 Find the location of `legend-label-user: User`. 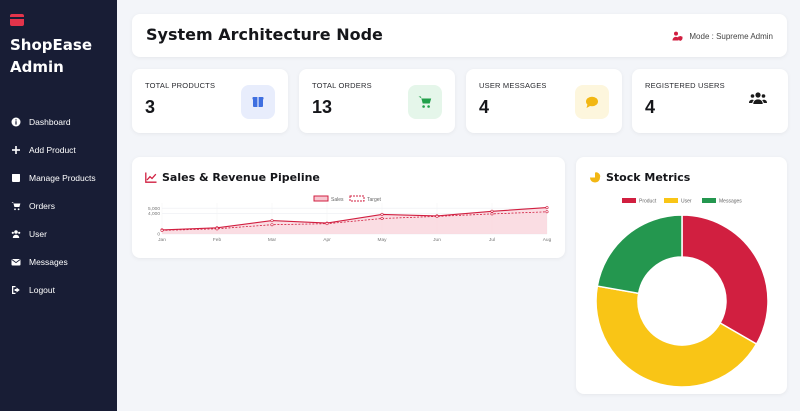

legend-label-user: User is located at coordinates (686, 202).